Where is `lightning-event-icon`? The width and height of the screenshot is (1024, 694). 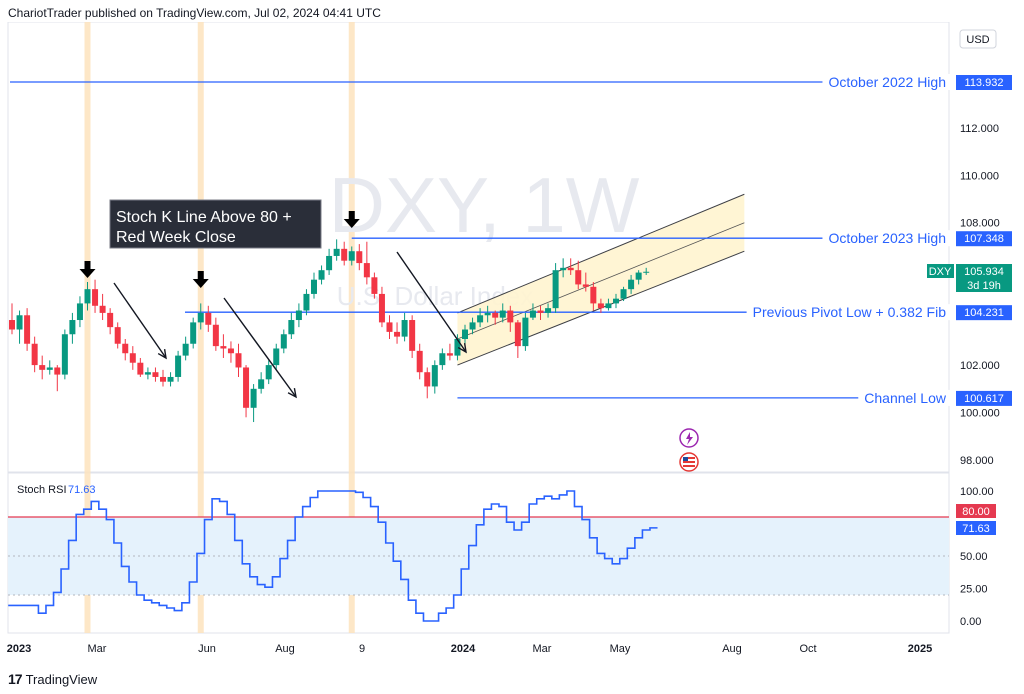 lightning-event-icon is located at coordinates (689, 438).